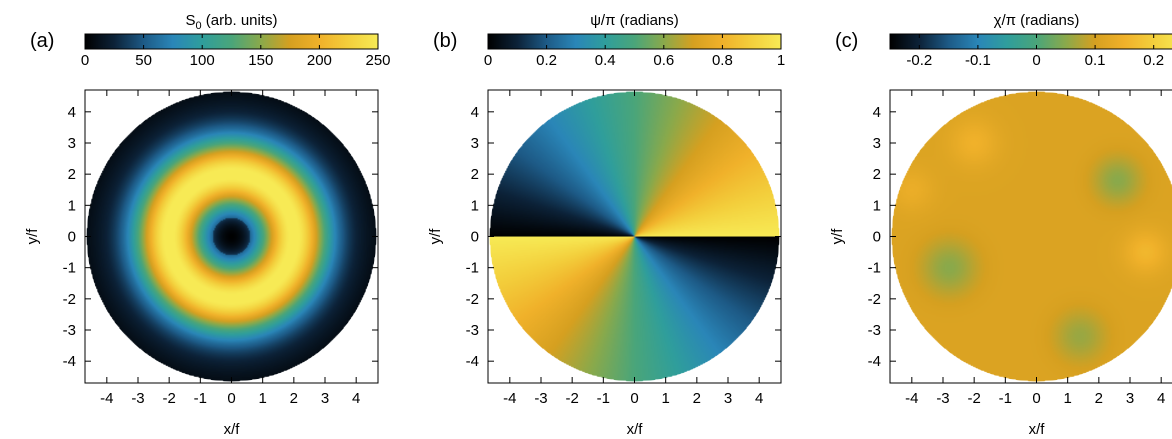 This screenshot has width=1172, height=439. Describe the element at coordinates (232, 22) in the screenshot. I see `colorbar-title: S0 (arb. units)` at that location.